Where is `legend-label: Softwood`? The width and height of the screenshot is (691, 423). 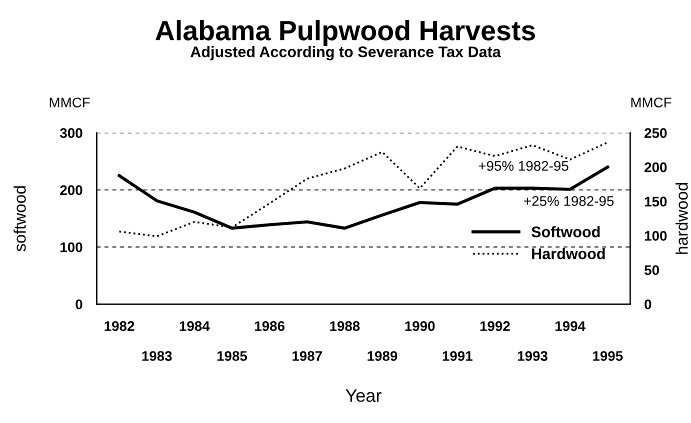
legend-label: Softwood is located at coordinates (566, 232).